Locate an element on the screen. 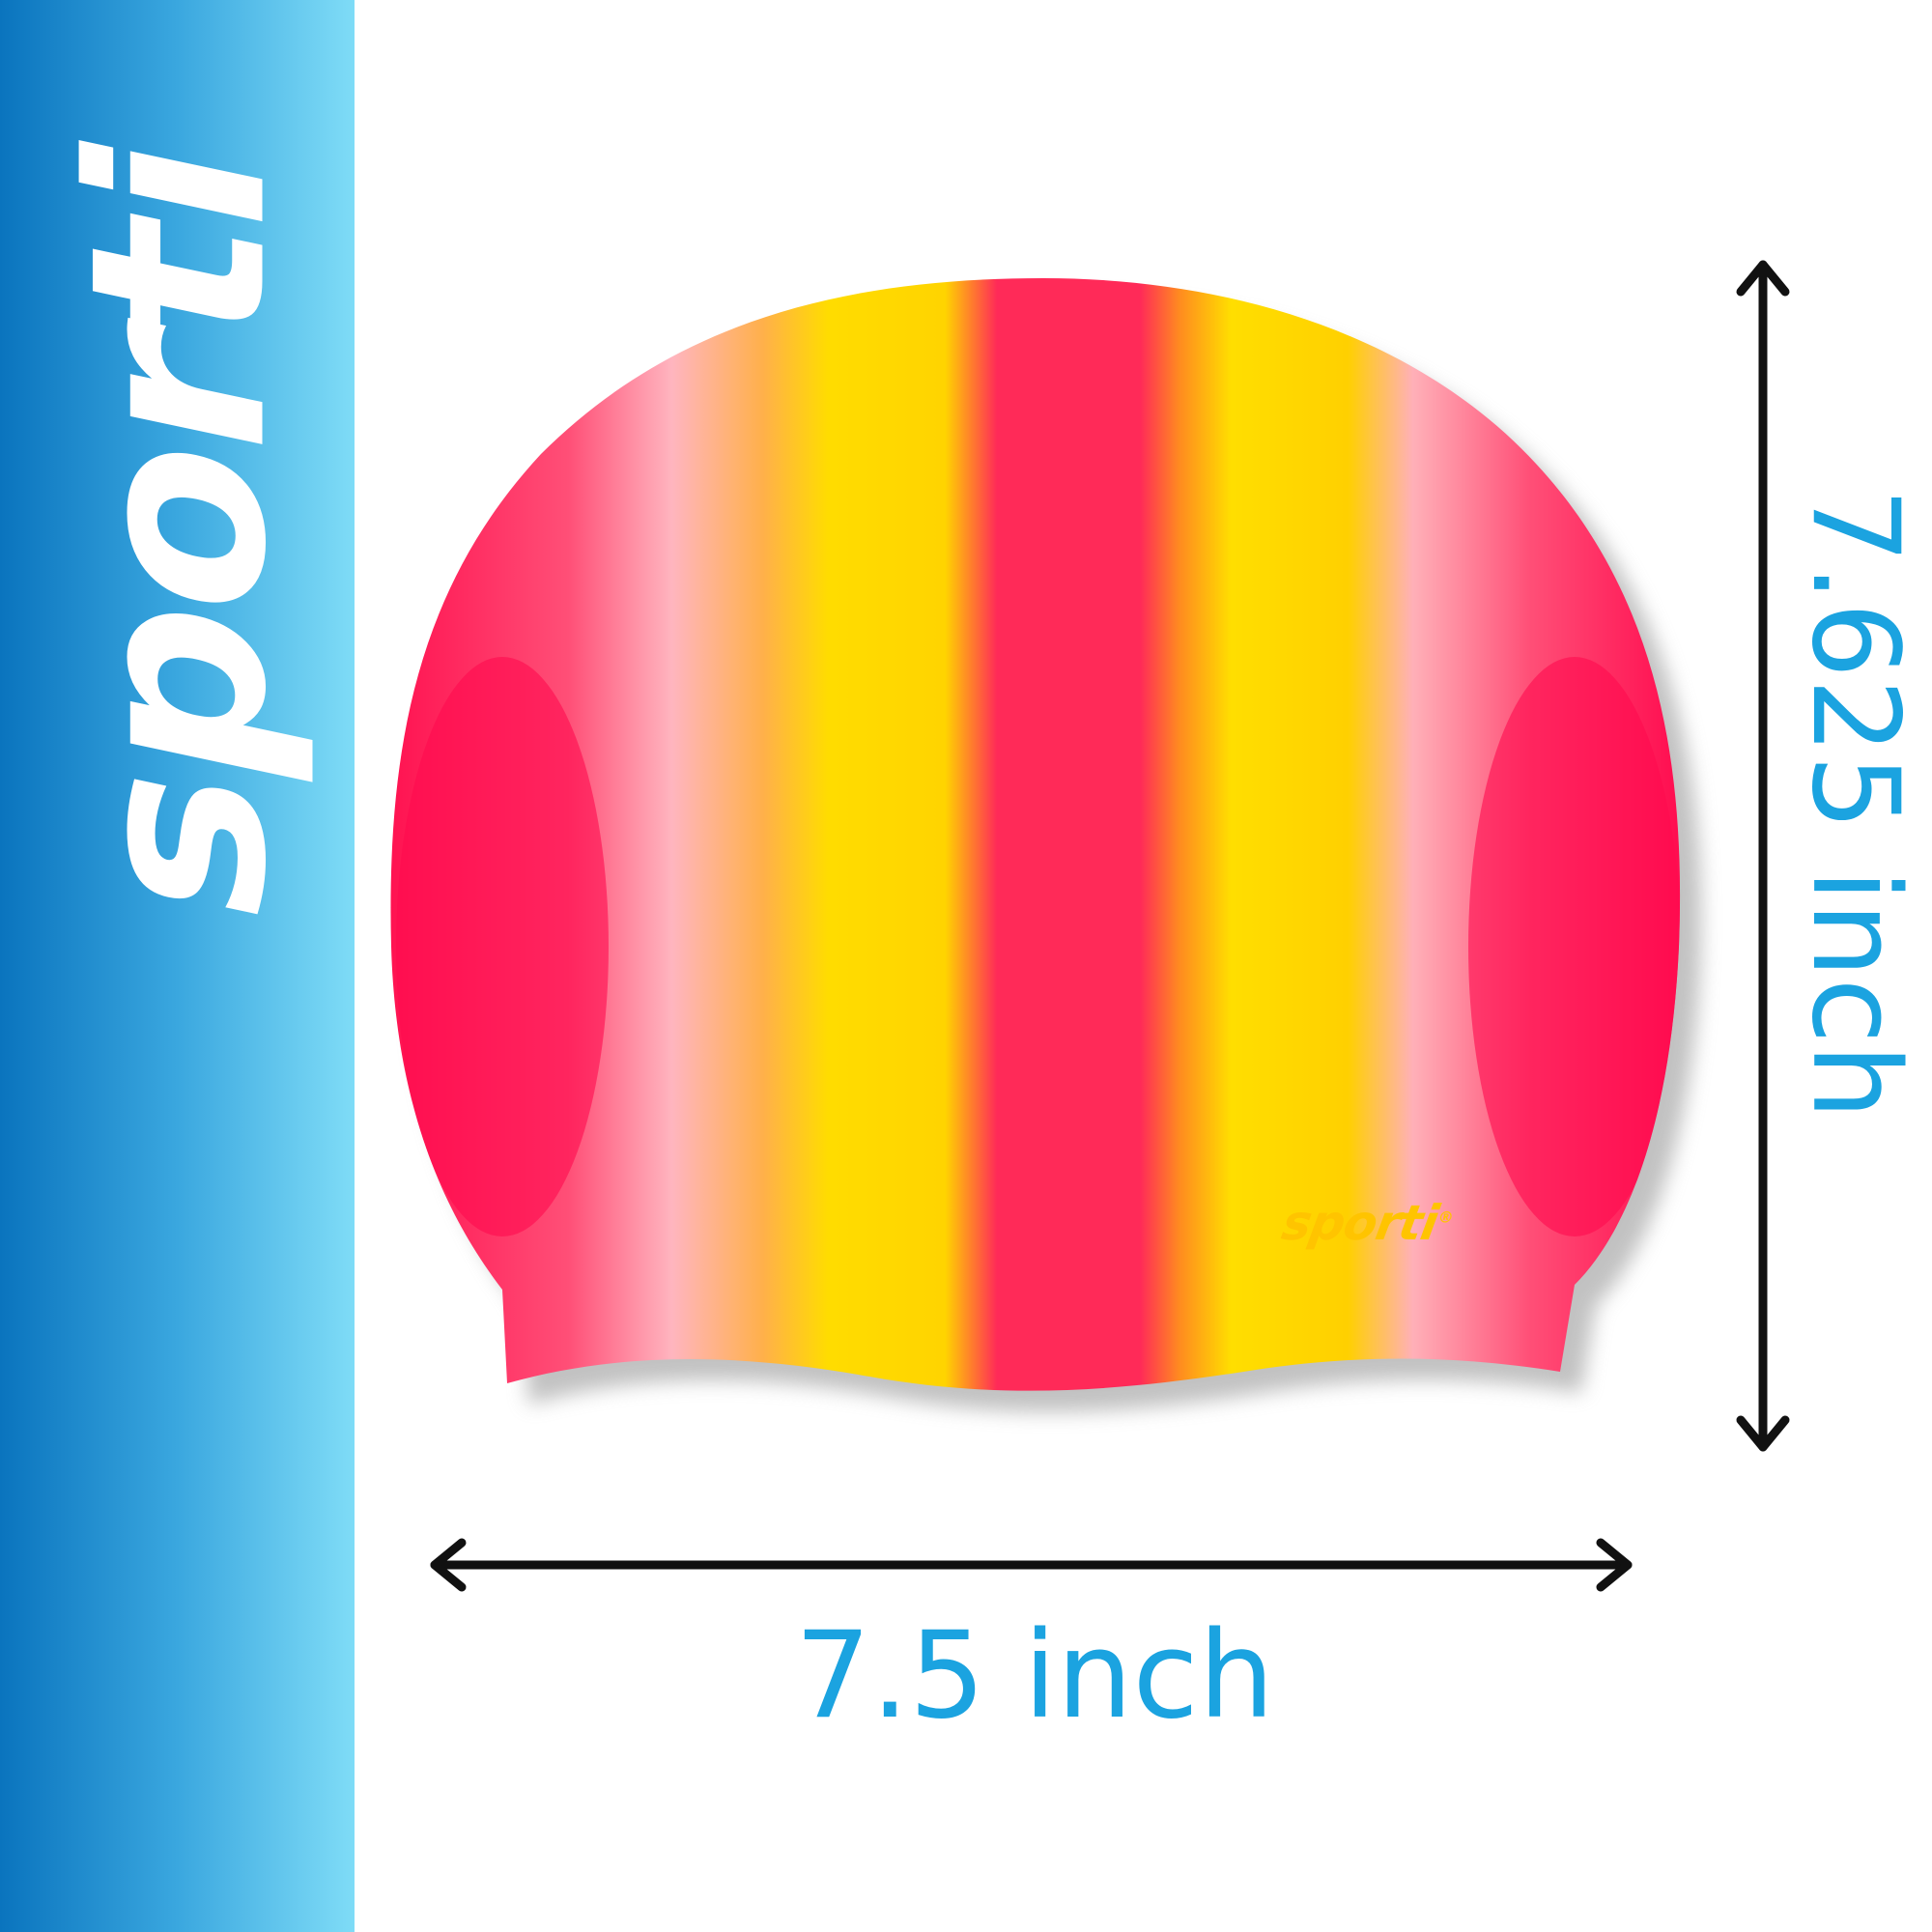 This screenshot has height=1932, width=1932. height-label: 7.625 inch is located at coordinates (1854, 804).